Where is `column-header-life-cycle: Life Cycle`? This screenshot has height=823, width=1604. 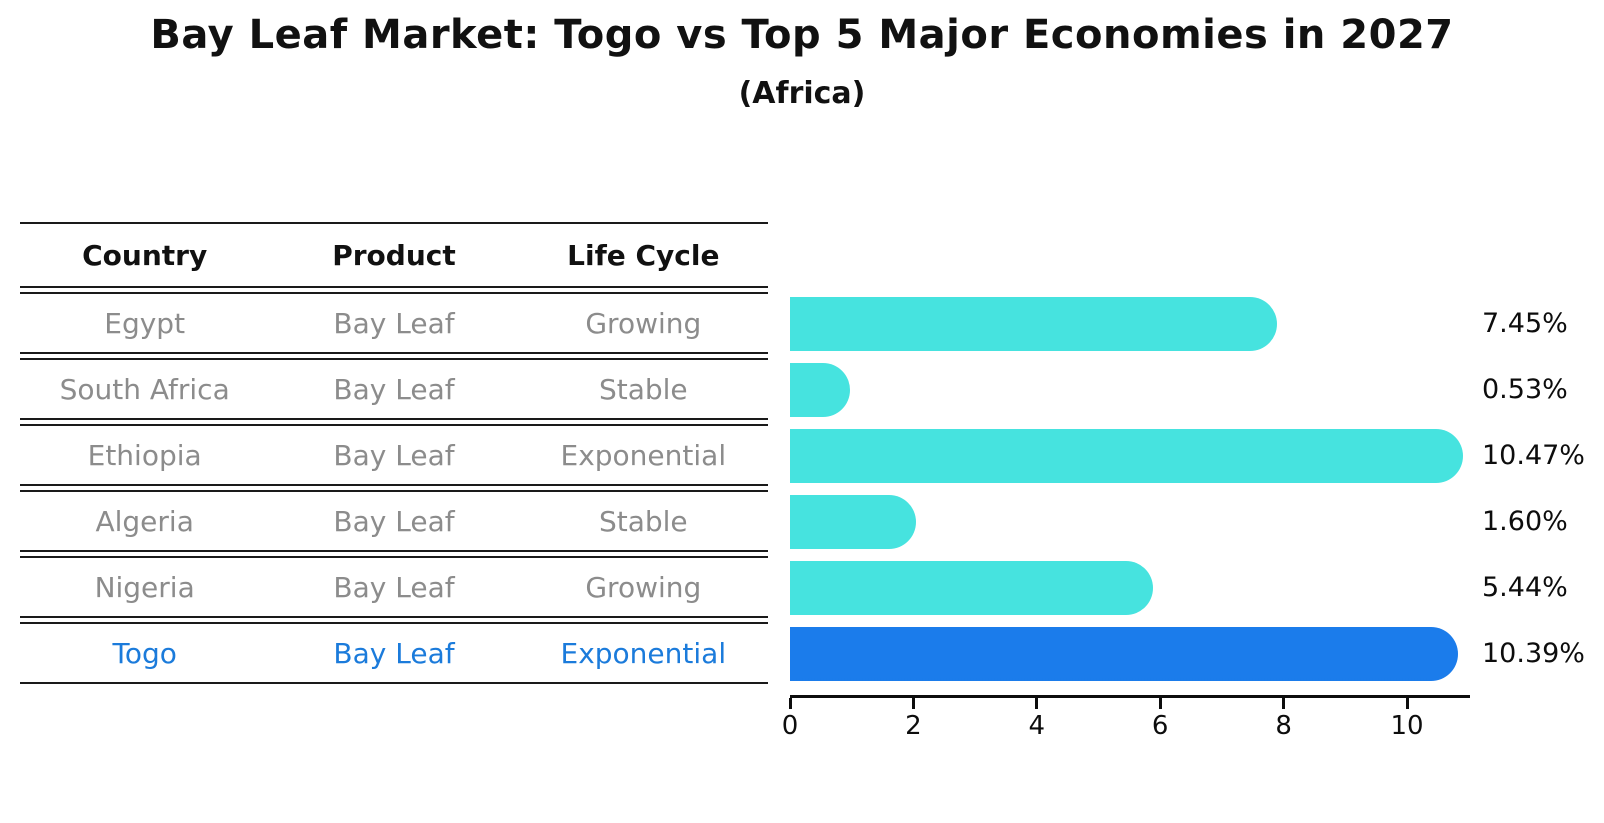 column-header-life-cycle: Life Cycle is located at coordinates (643, 255).